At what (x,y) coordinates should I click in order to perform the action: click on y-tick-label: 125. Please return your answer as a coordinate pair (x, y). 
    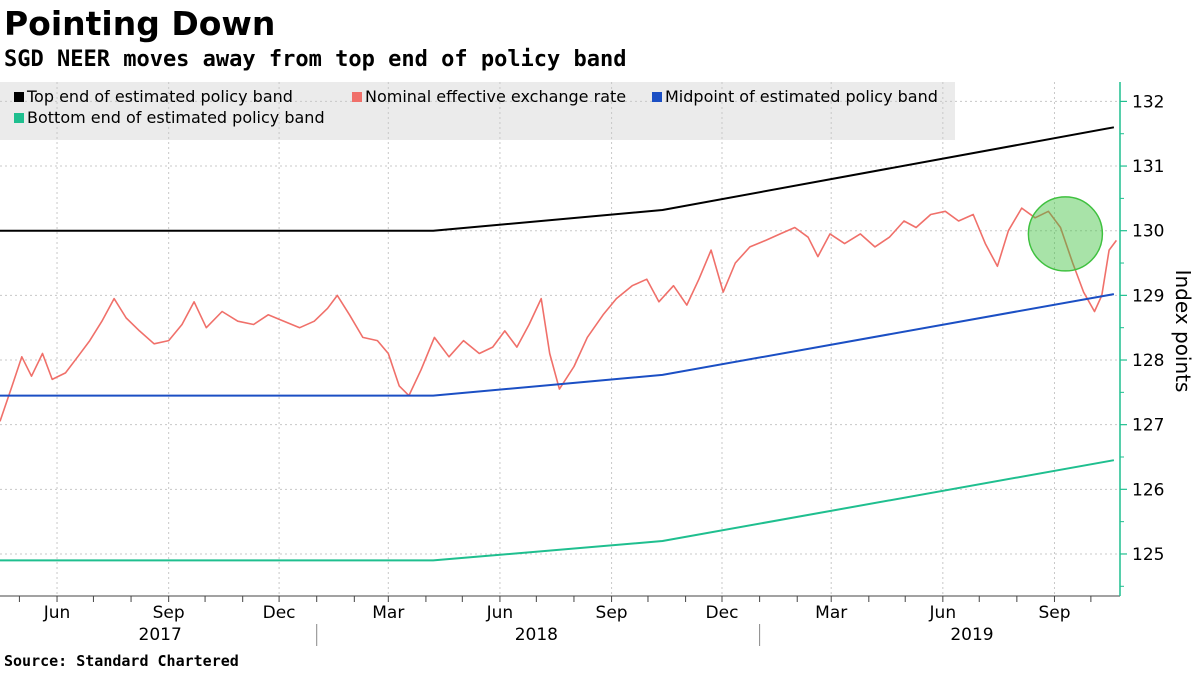
    Looking at the image, I should click on (1148, 555).